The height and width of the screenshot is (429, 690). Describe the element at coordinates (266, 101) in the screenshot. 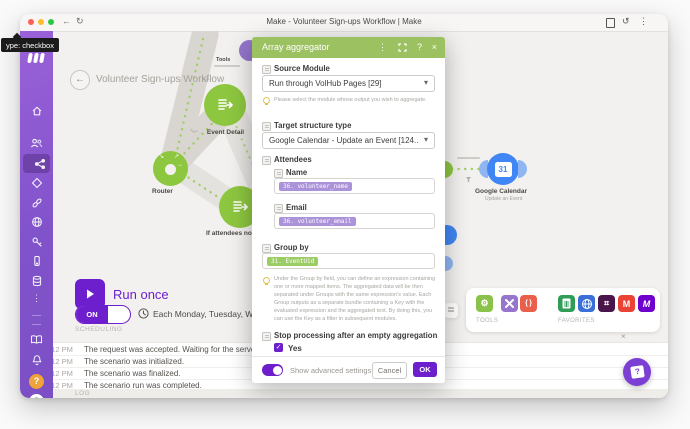

I see `hint-bulb-icon` at that location.